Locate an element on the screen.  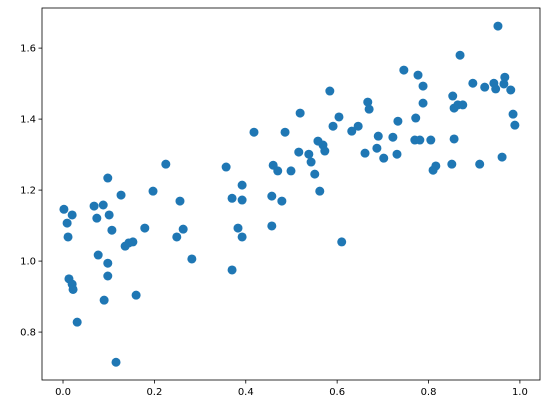
y-tick-label: 1.0 is located at coordinates (28, 262).